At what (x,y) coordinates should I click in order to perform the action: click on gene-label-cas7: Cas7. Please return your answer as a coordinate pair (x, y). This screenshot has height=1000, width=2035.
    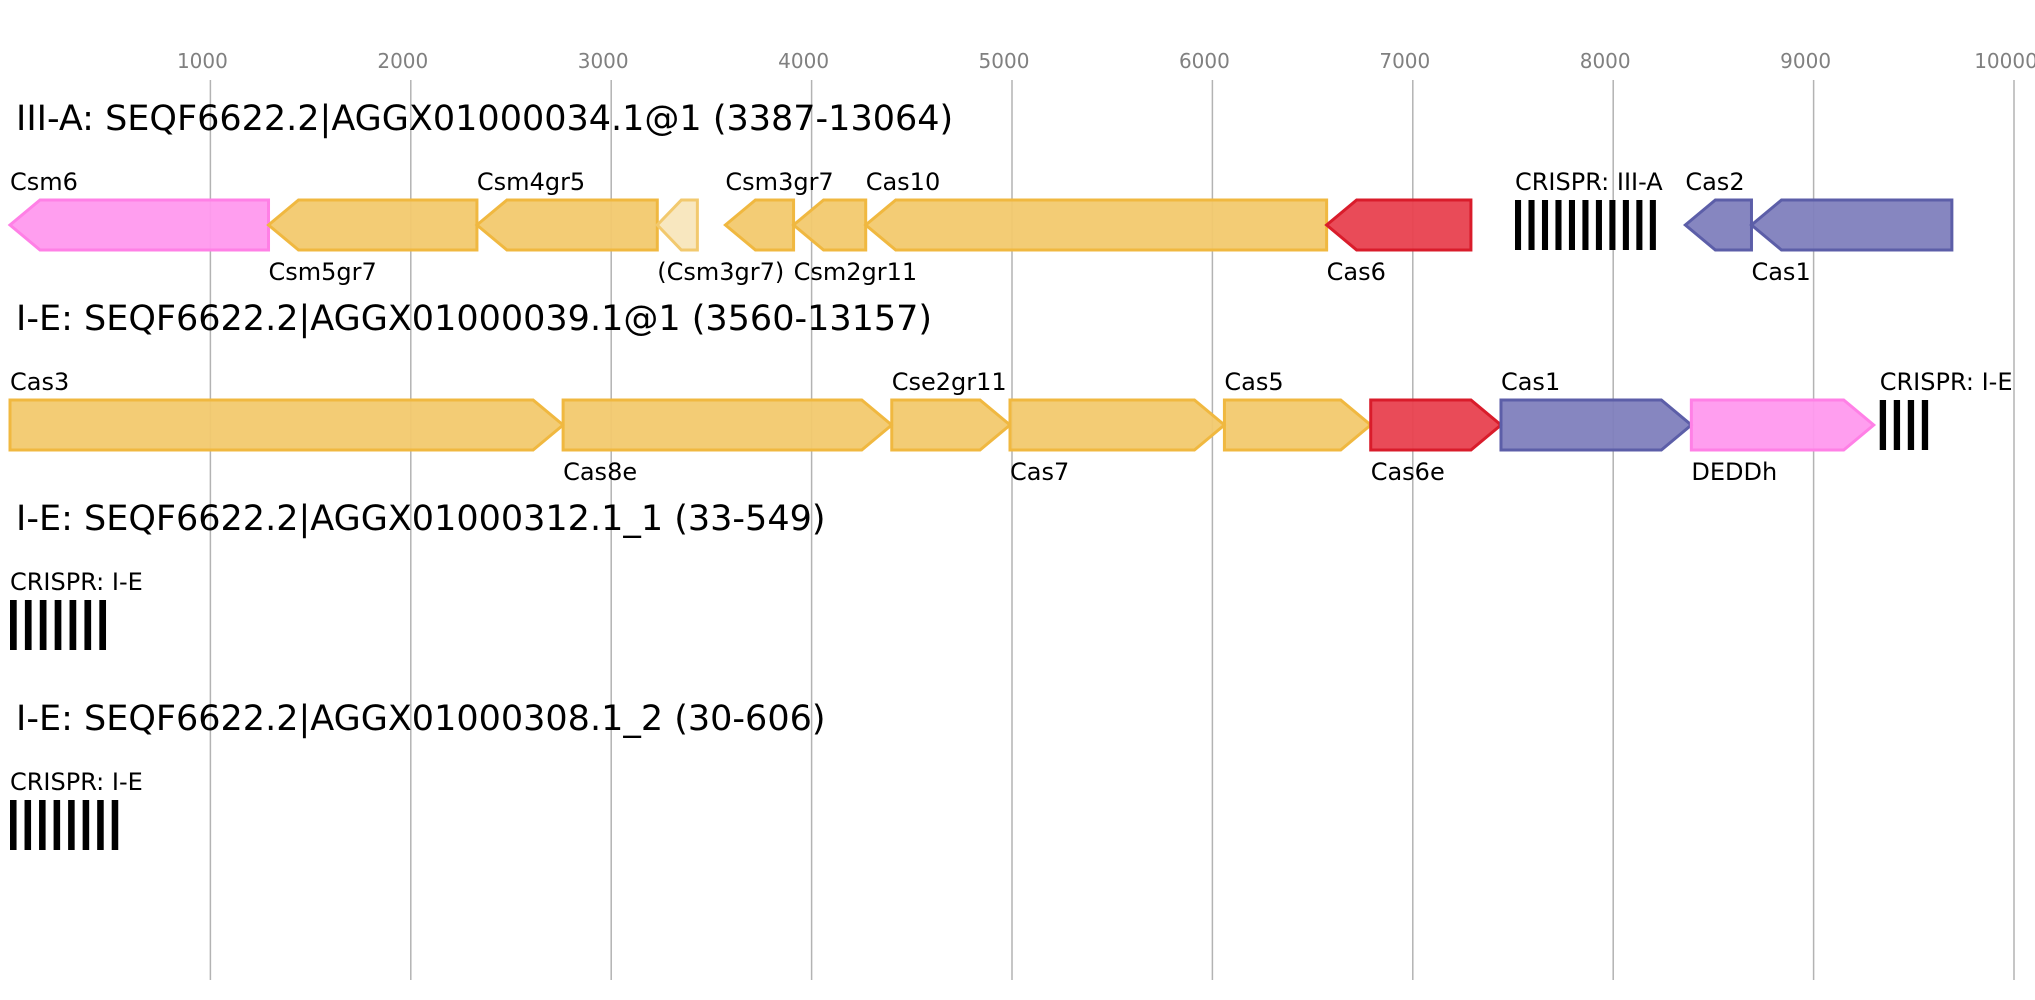
    Looking at the image, I should click on (1039, 472).